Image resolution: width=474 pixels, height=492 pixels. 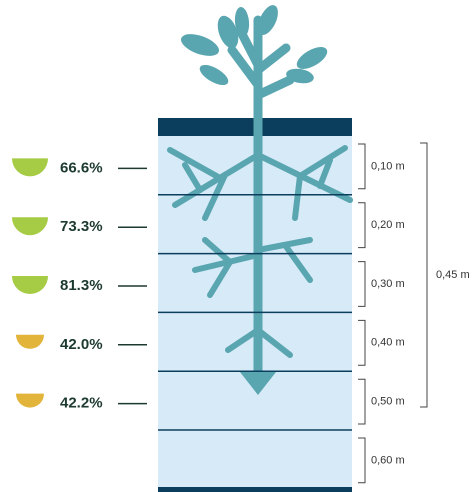 What do you see at coordinates (388, 225) in the screenshot?
I see `depth-label: 0,20 m` at bounding box center [388, 225].